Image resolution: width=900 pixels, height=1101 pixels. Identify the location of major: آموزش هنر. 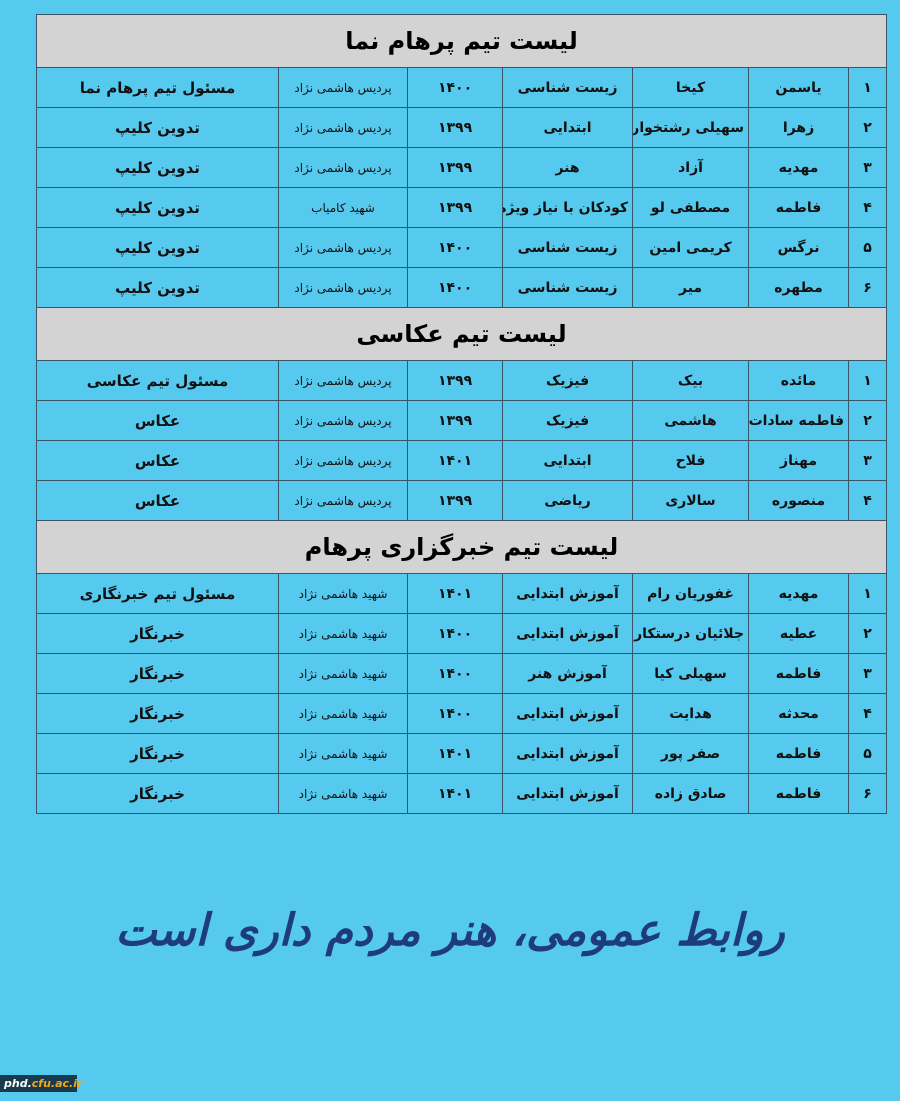
(568, 673).